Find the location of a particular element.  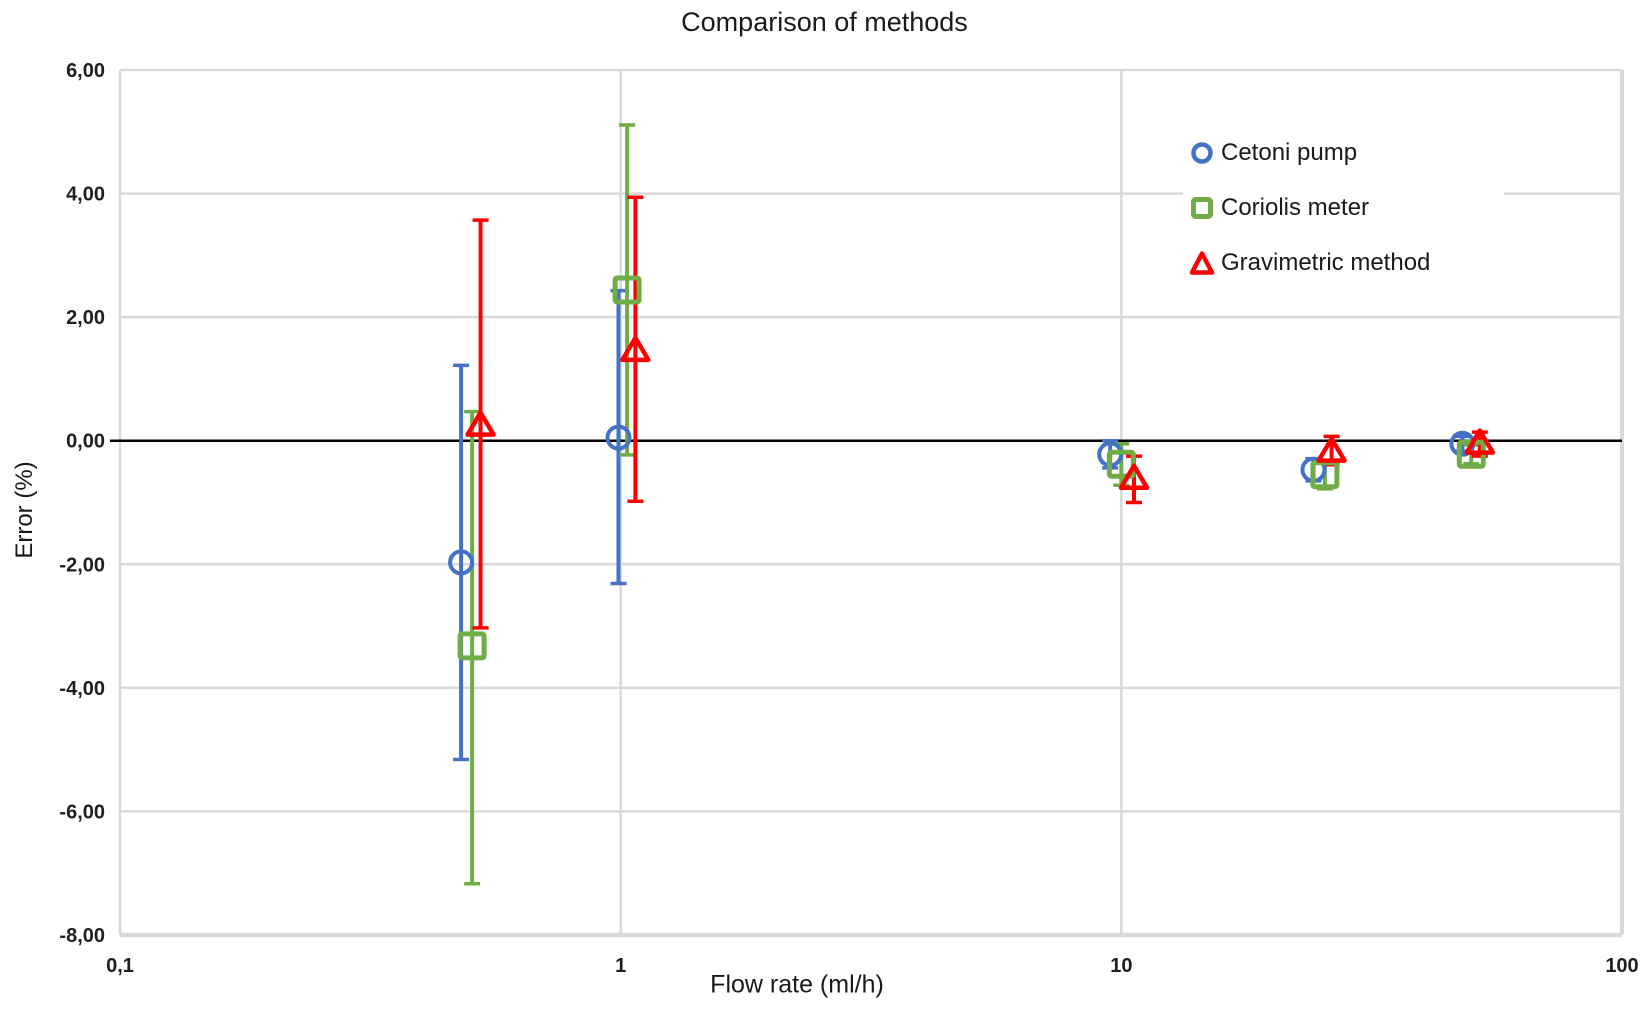

y-tick-label: 6,00 is located at coordinates (85, 71).